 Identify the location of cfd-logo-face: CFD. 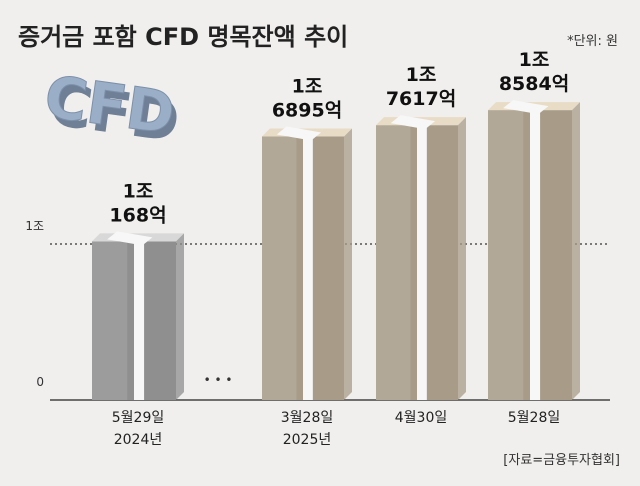
(109, 104).